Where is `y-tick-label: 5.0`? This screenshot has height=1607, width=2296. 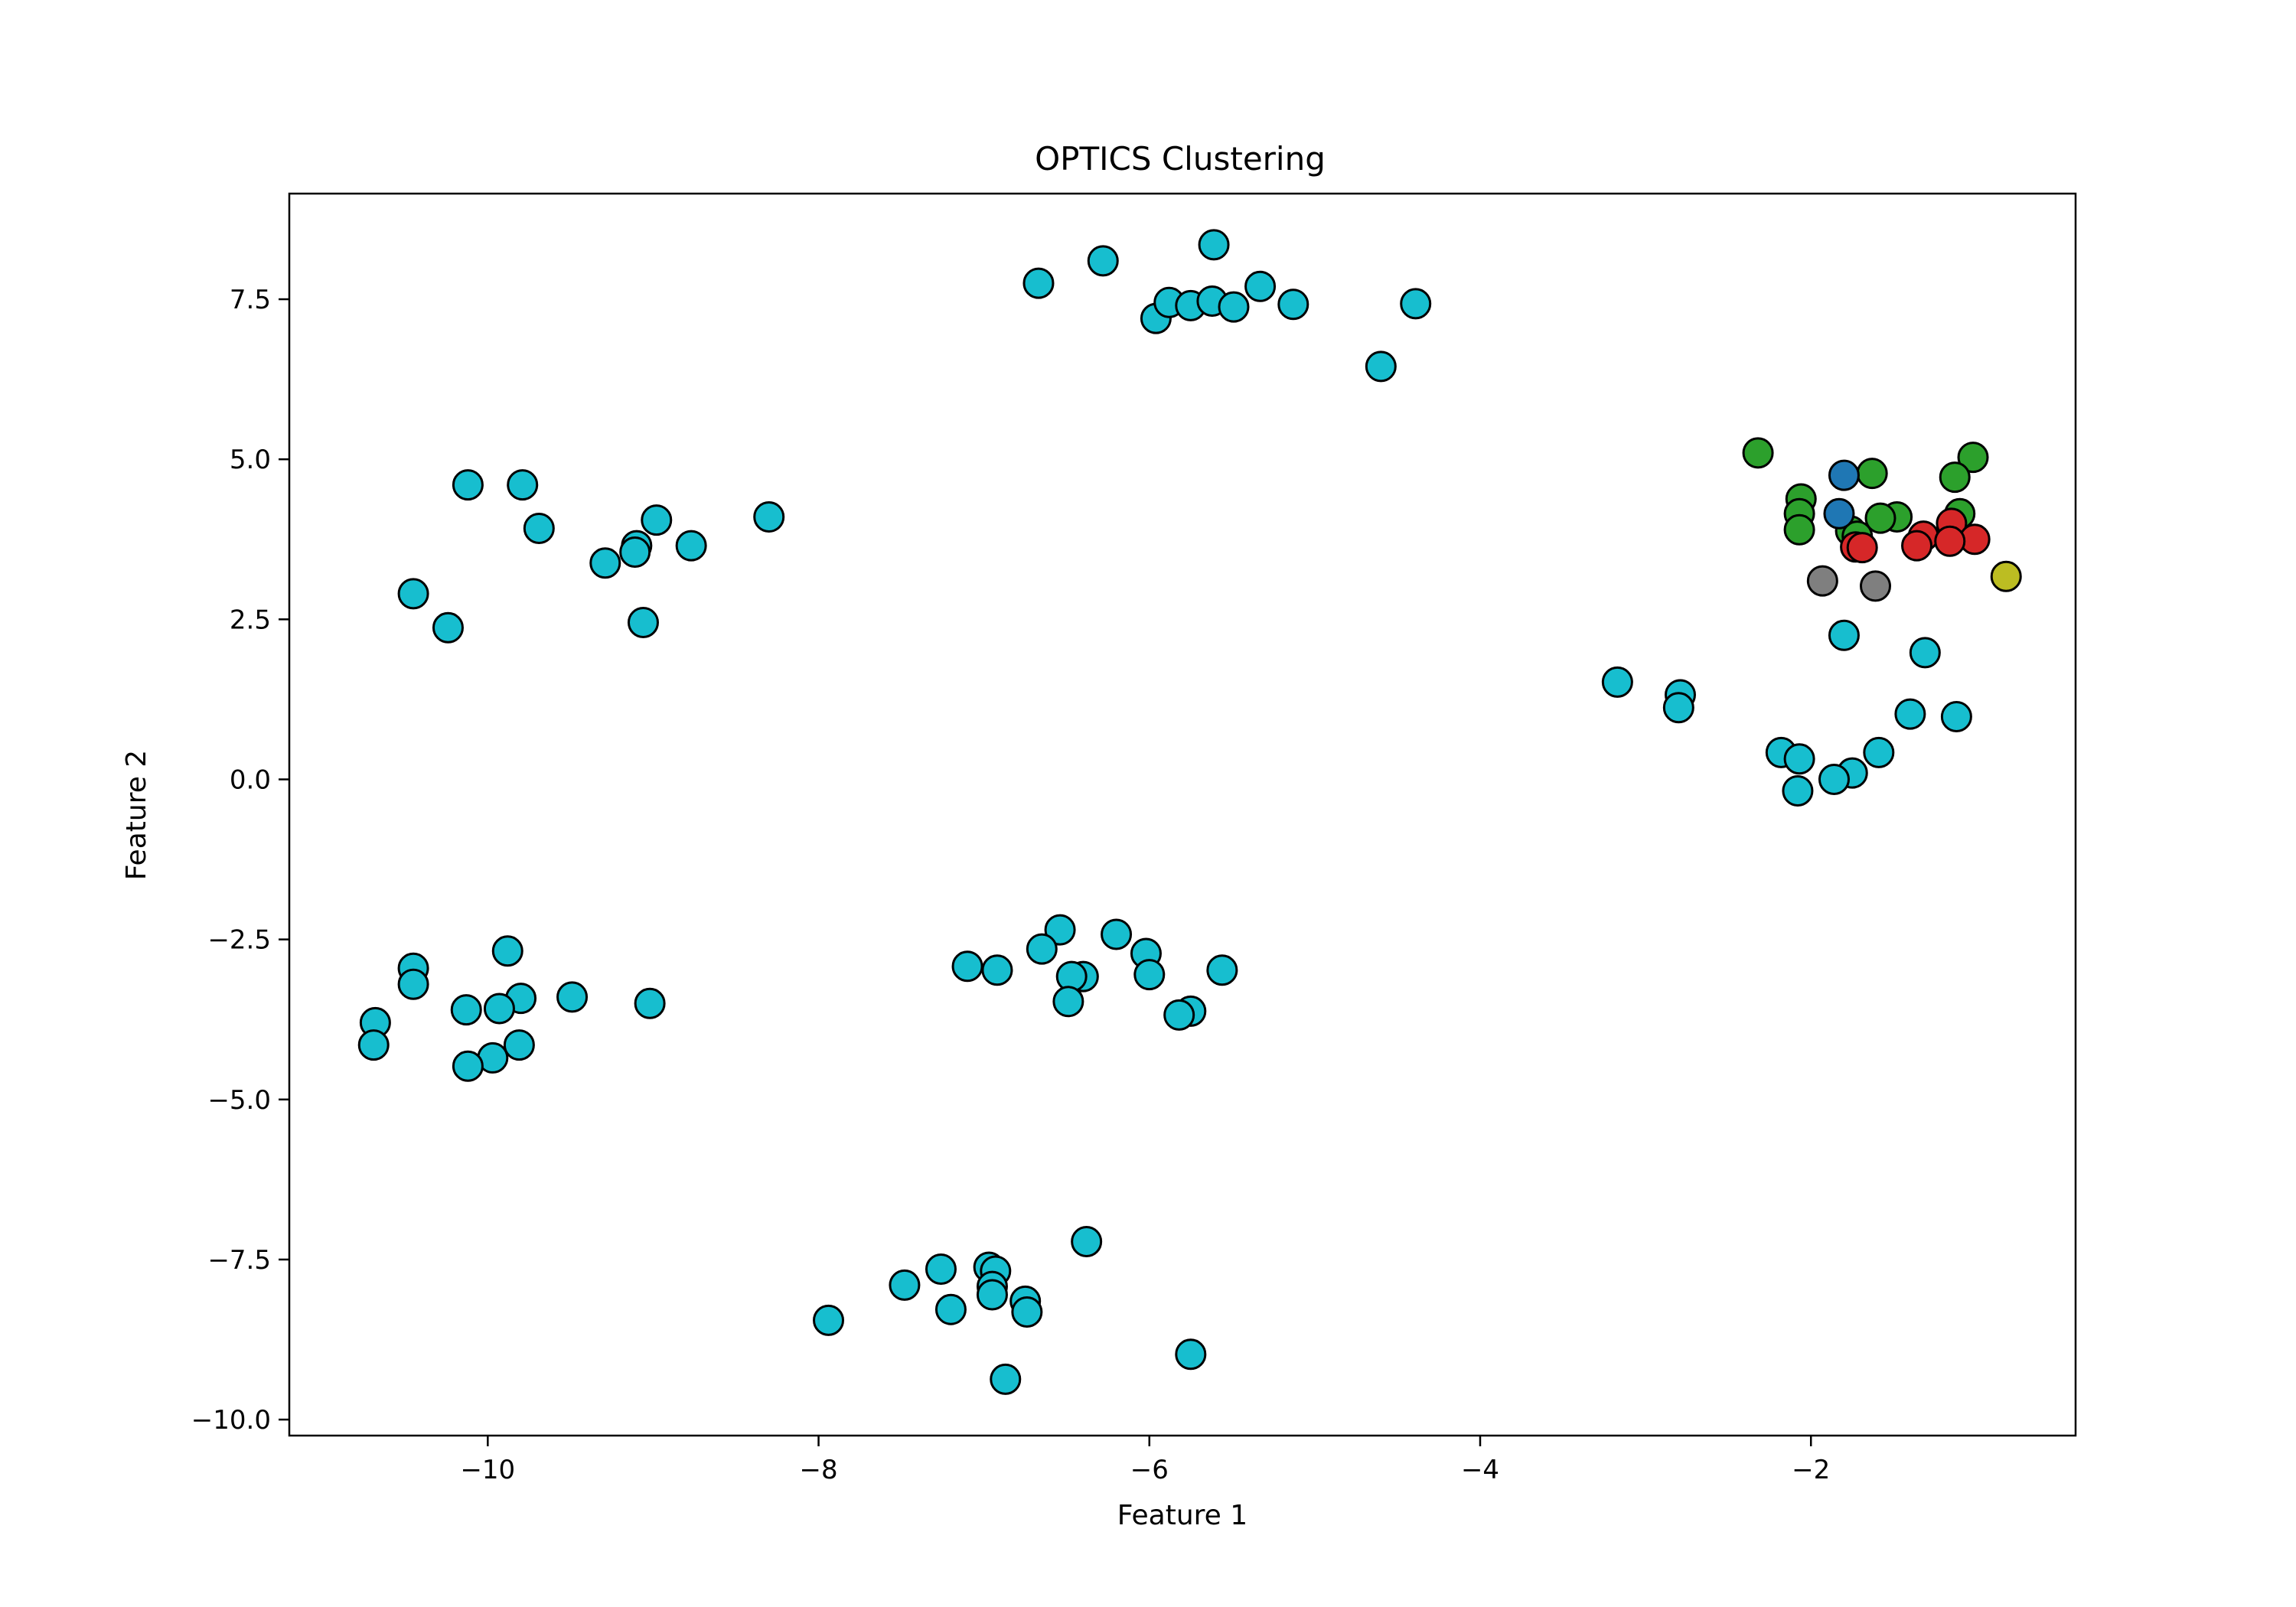
y-tick-label: 5.0 is located at coordinates (250, 460).